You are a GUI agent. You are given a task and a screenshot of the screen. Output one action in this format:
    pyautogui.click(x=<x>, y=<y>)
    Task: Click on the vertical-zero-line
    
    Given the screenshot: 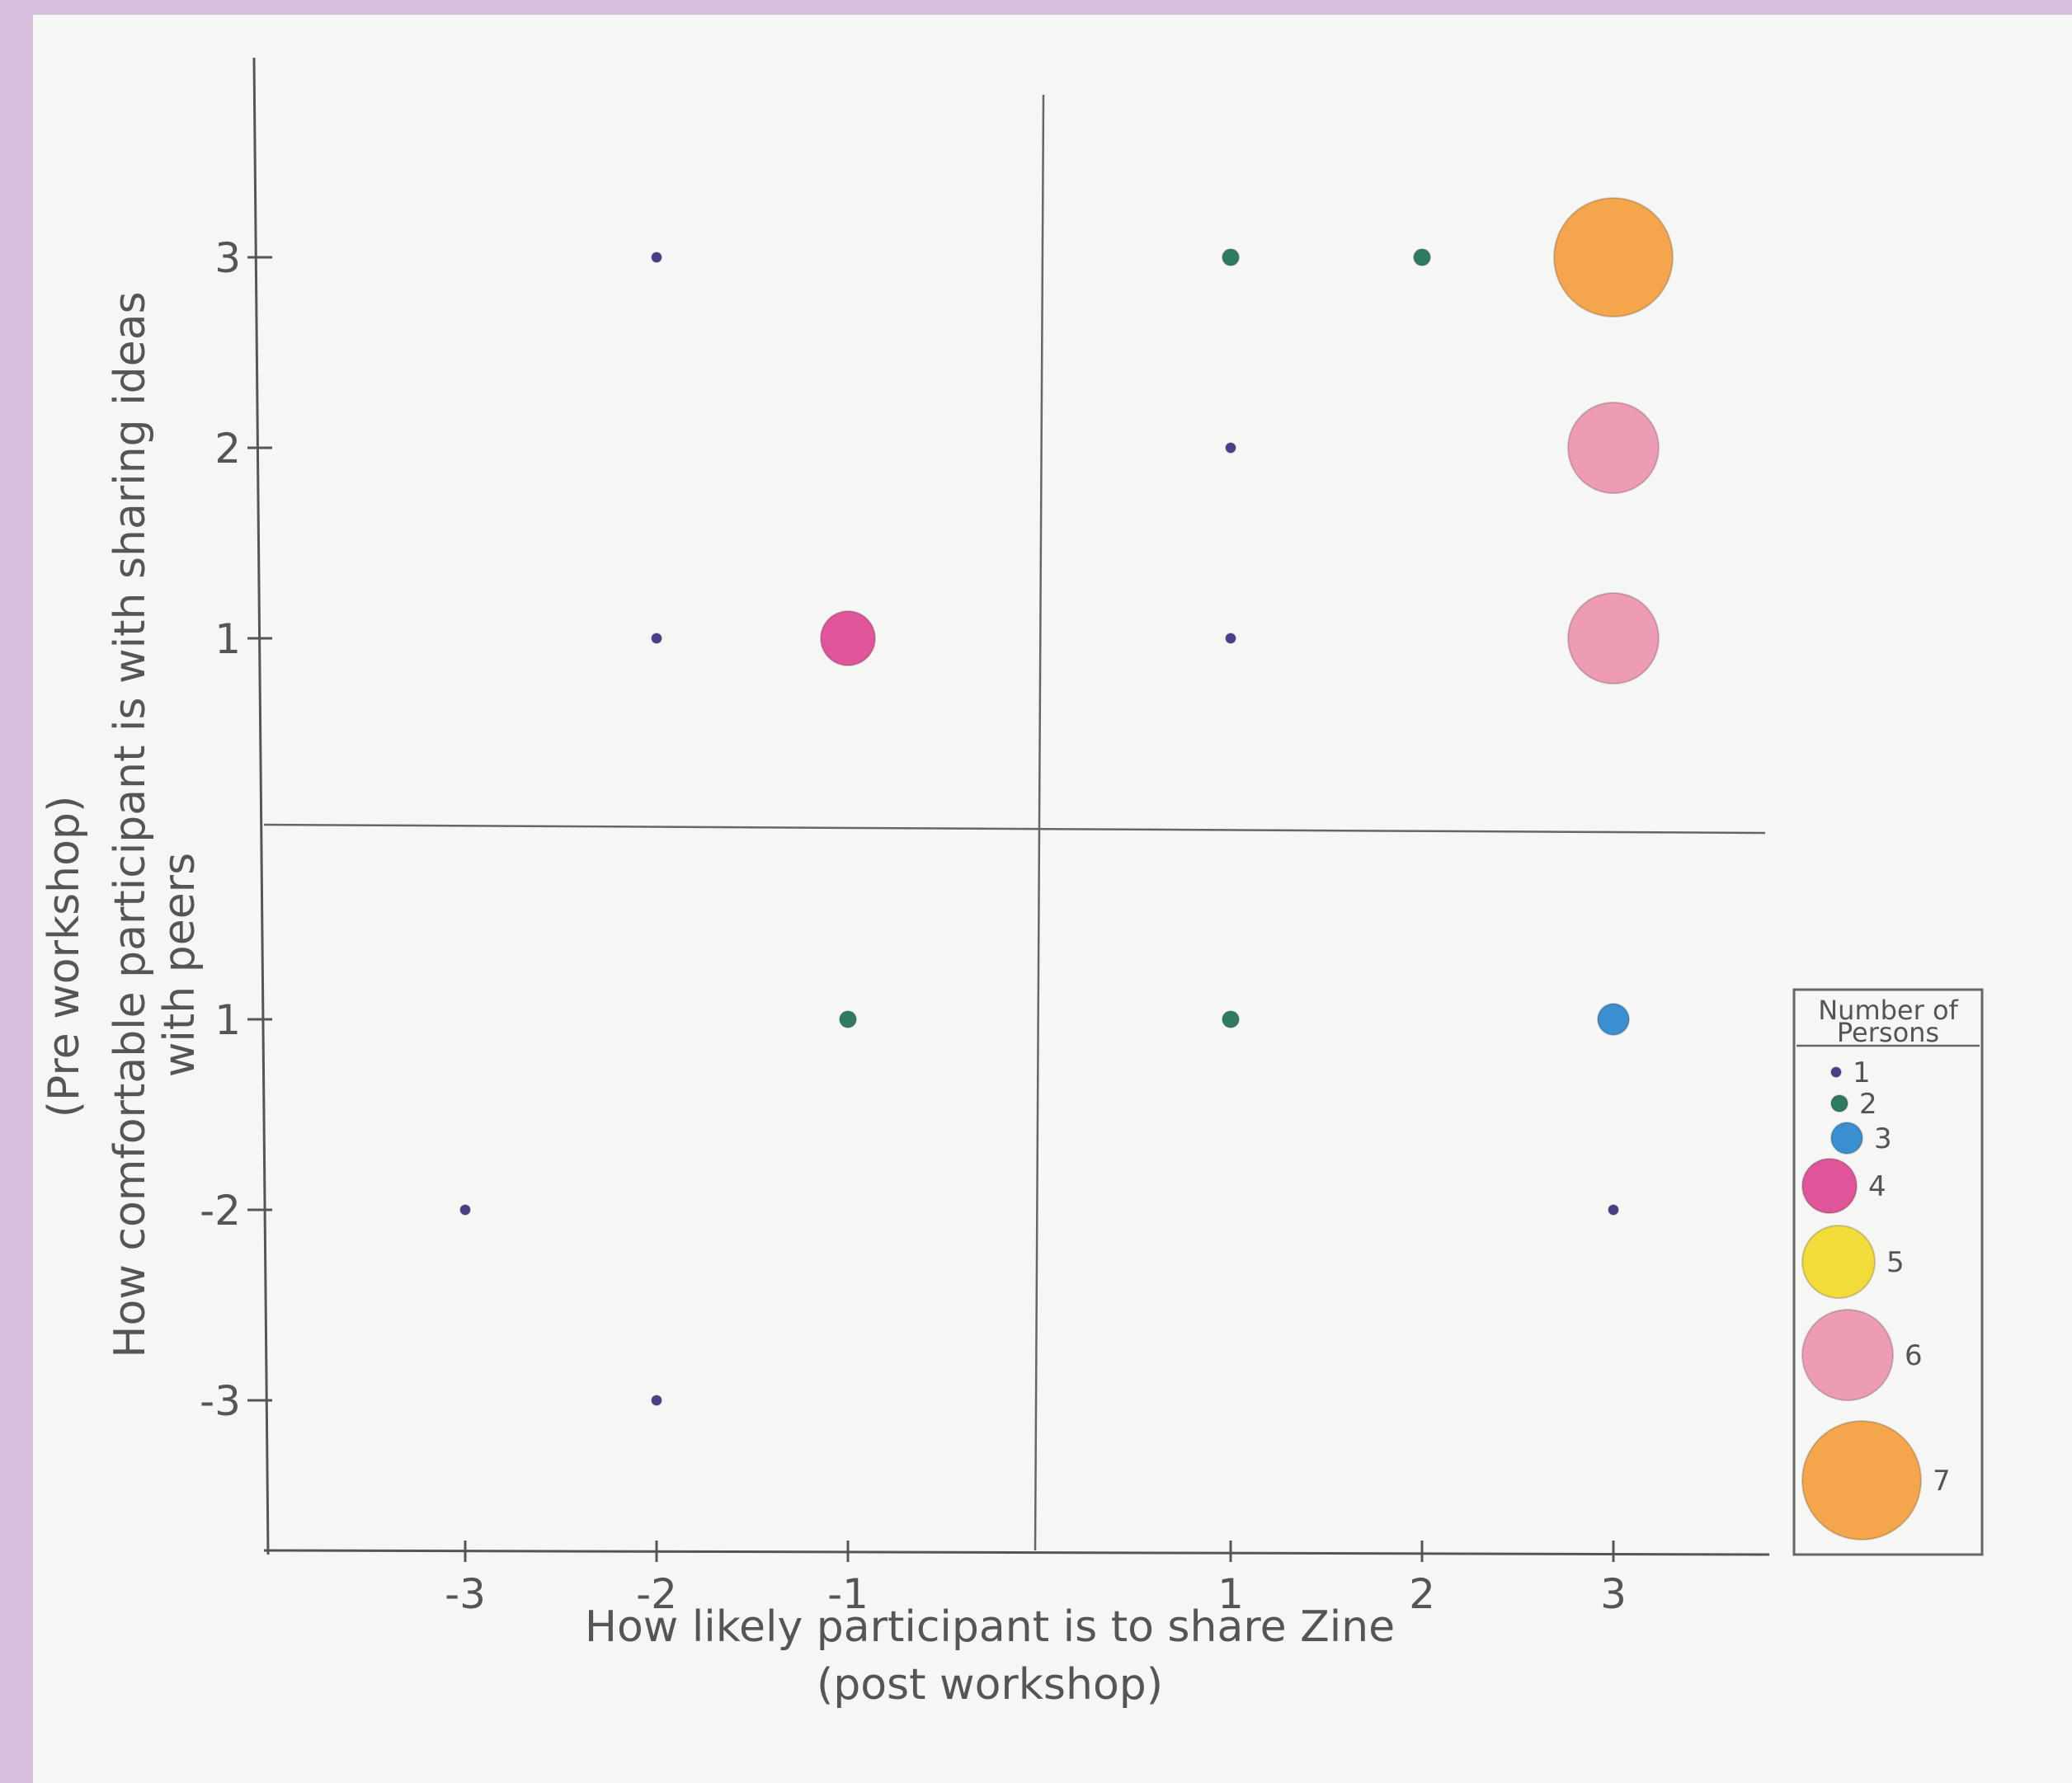 What is the action you would take?
    pyautogui.click(x=1040, y=822)
    